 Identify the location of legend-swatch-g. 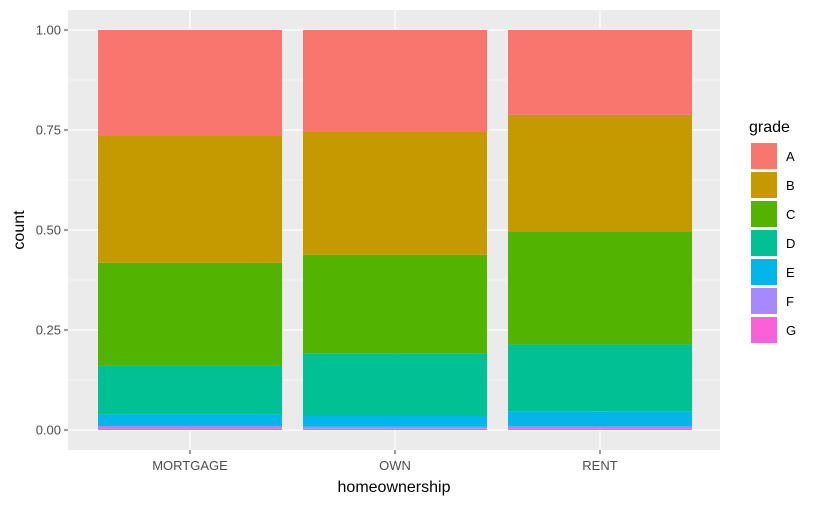
(764, 330).